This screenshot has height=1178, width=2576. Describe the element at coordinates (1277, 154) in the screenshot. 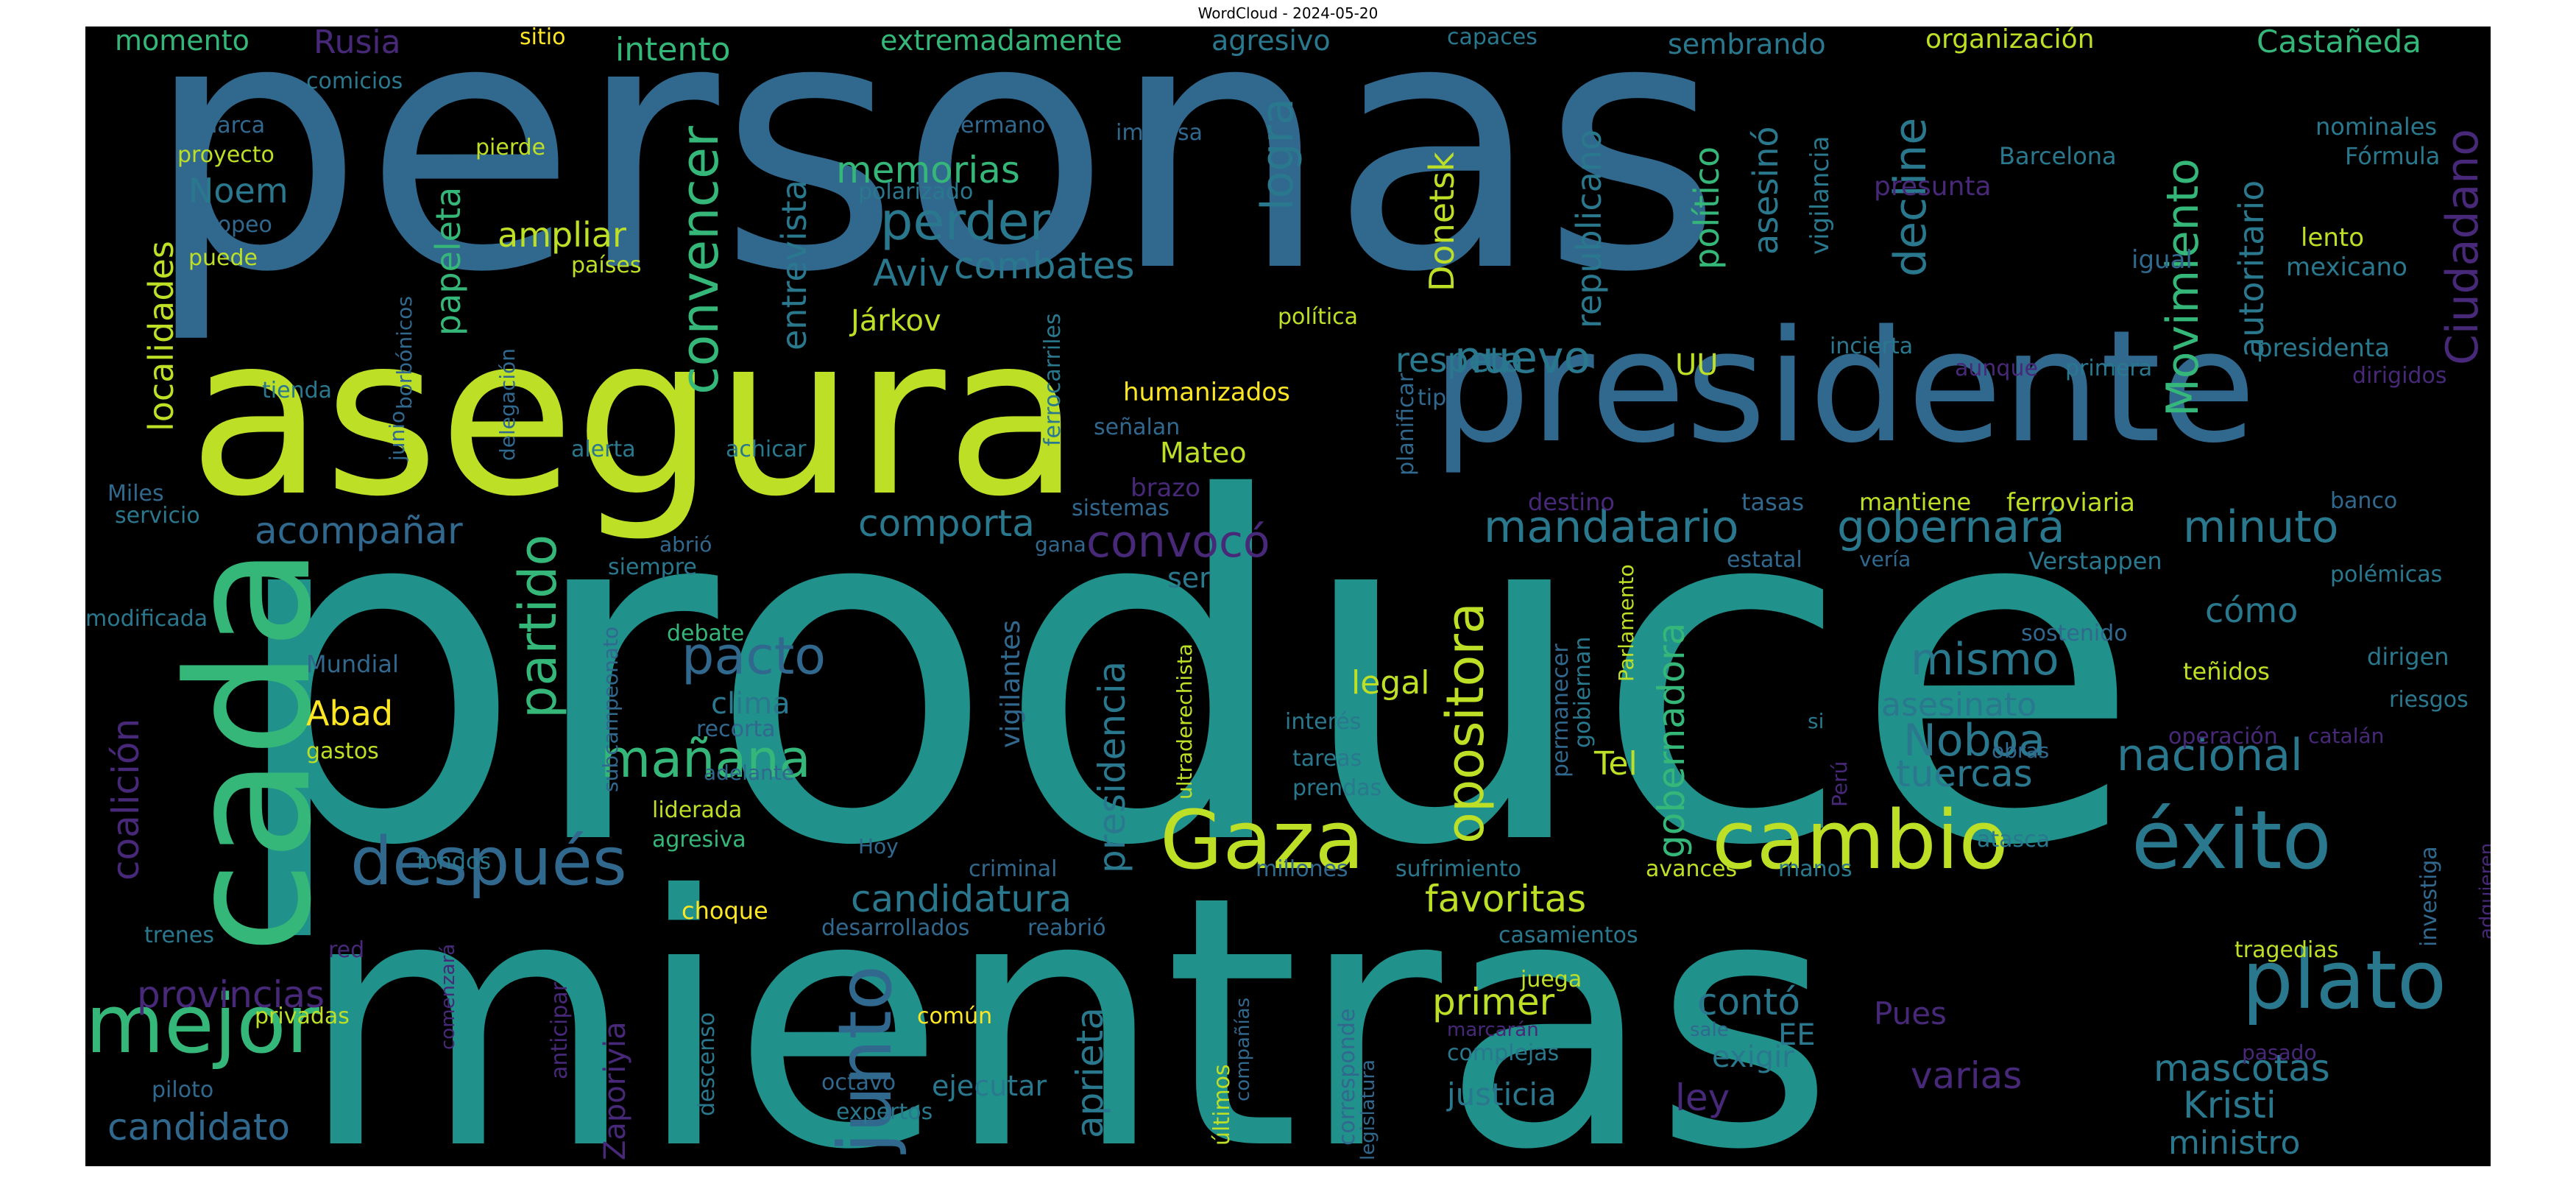

I see `word-logra: logra` at that location.